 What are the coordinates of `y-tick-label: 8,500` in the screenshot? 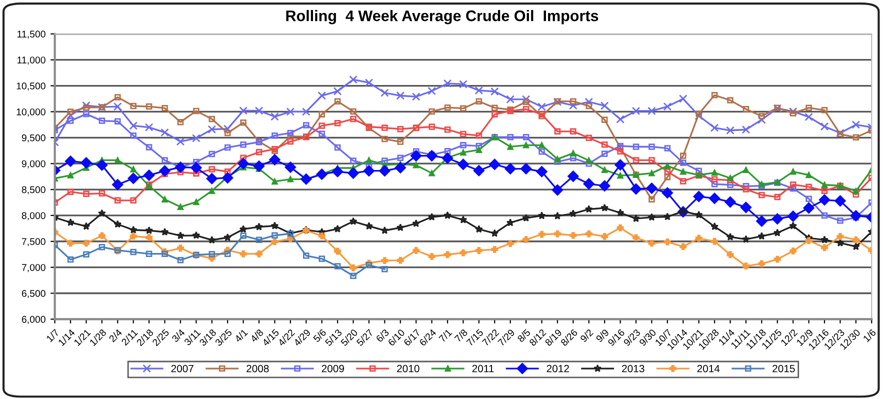 It's located at (34, 190).